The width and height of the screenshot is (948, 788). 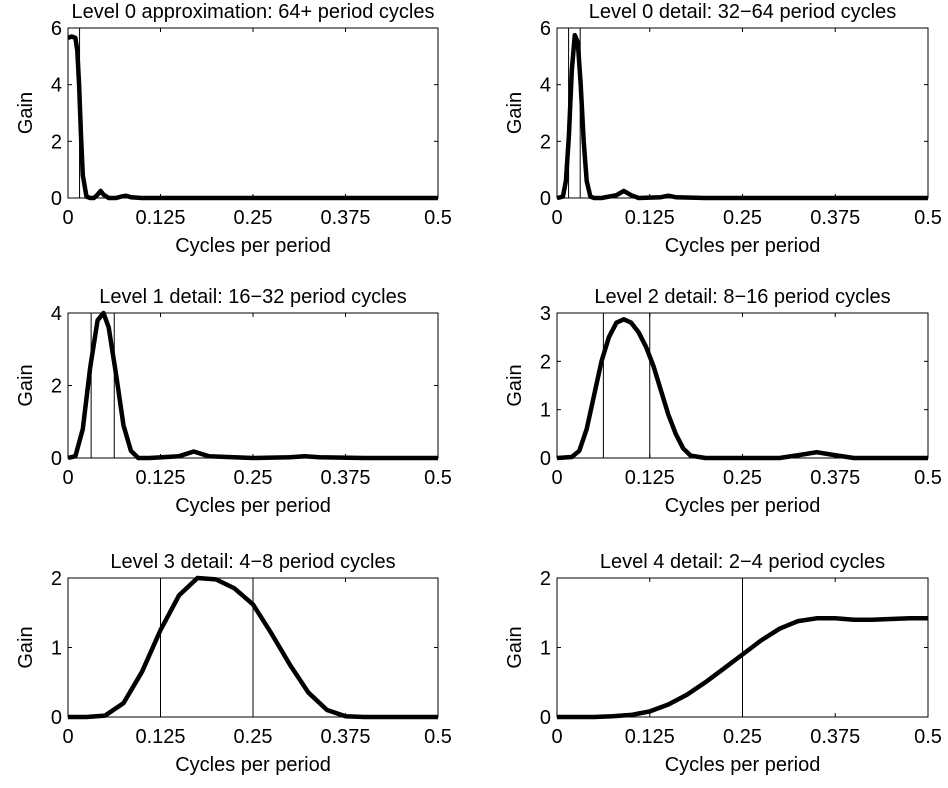 What do you see at coordinates (252, 297) in the screenshot?
I see `subplot-title: Level 1 detail: 16−32 period cycles` at bounding box center [252, 297].